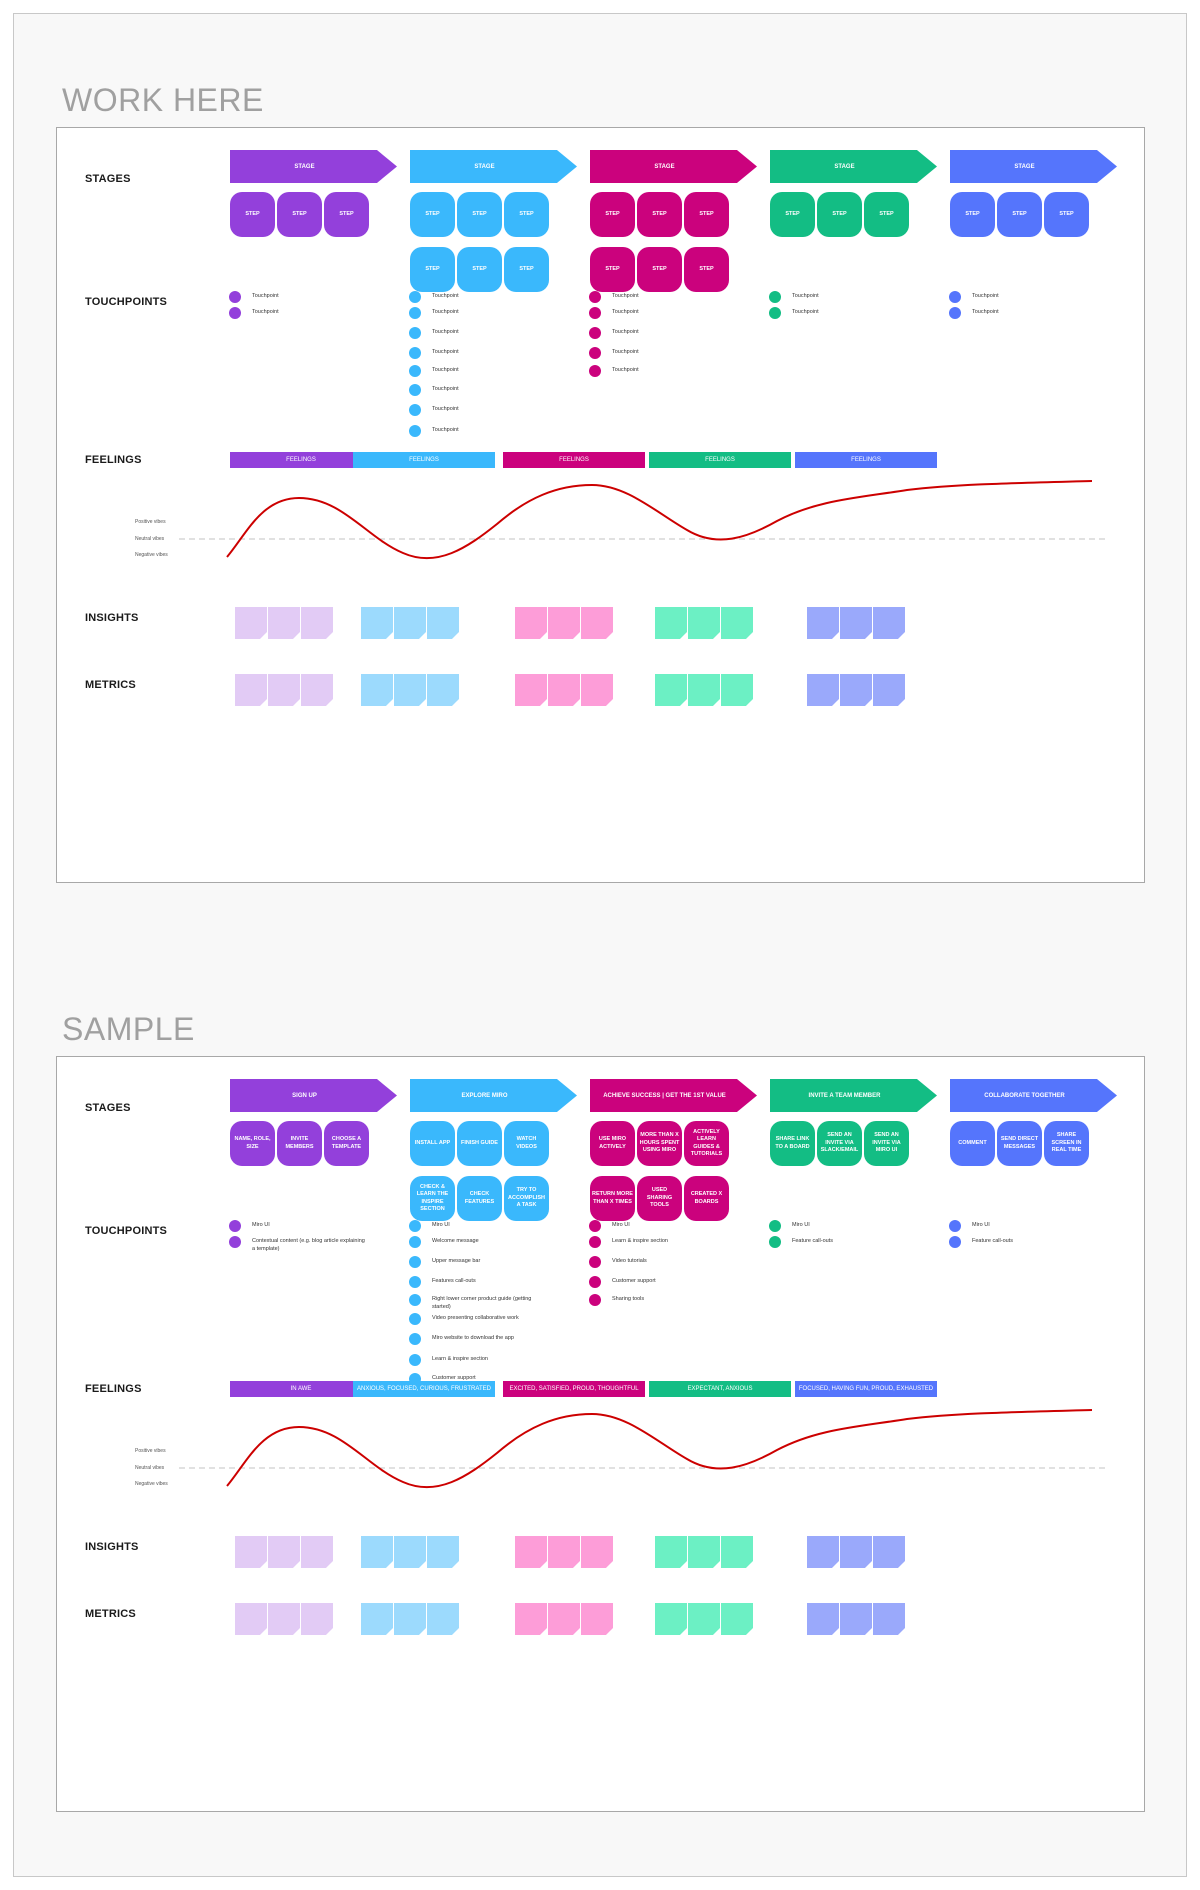 The width and height of the screenshot is (1200, 1890). I want to click on step-card: RETURN MORE THAN X TIMES, so click(612, 1198).